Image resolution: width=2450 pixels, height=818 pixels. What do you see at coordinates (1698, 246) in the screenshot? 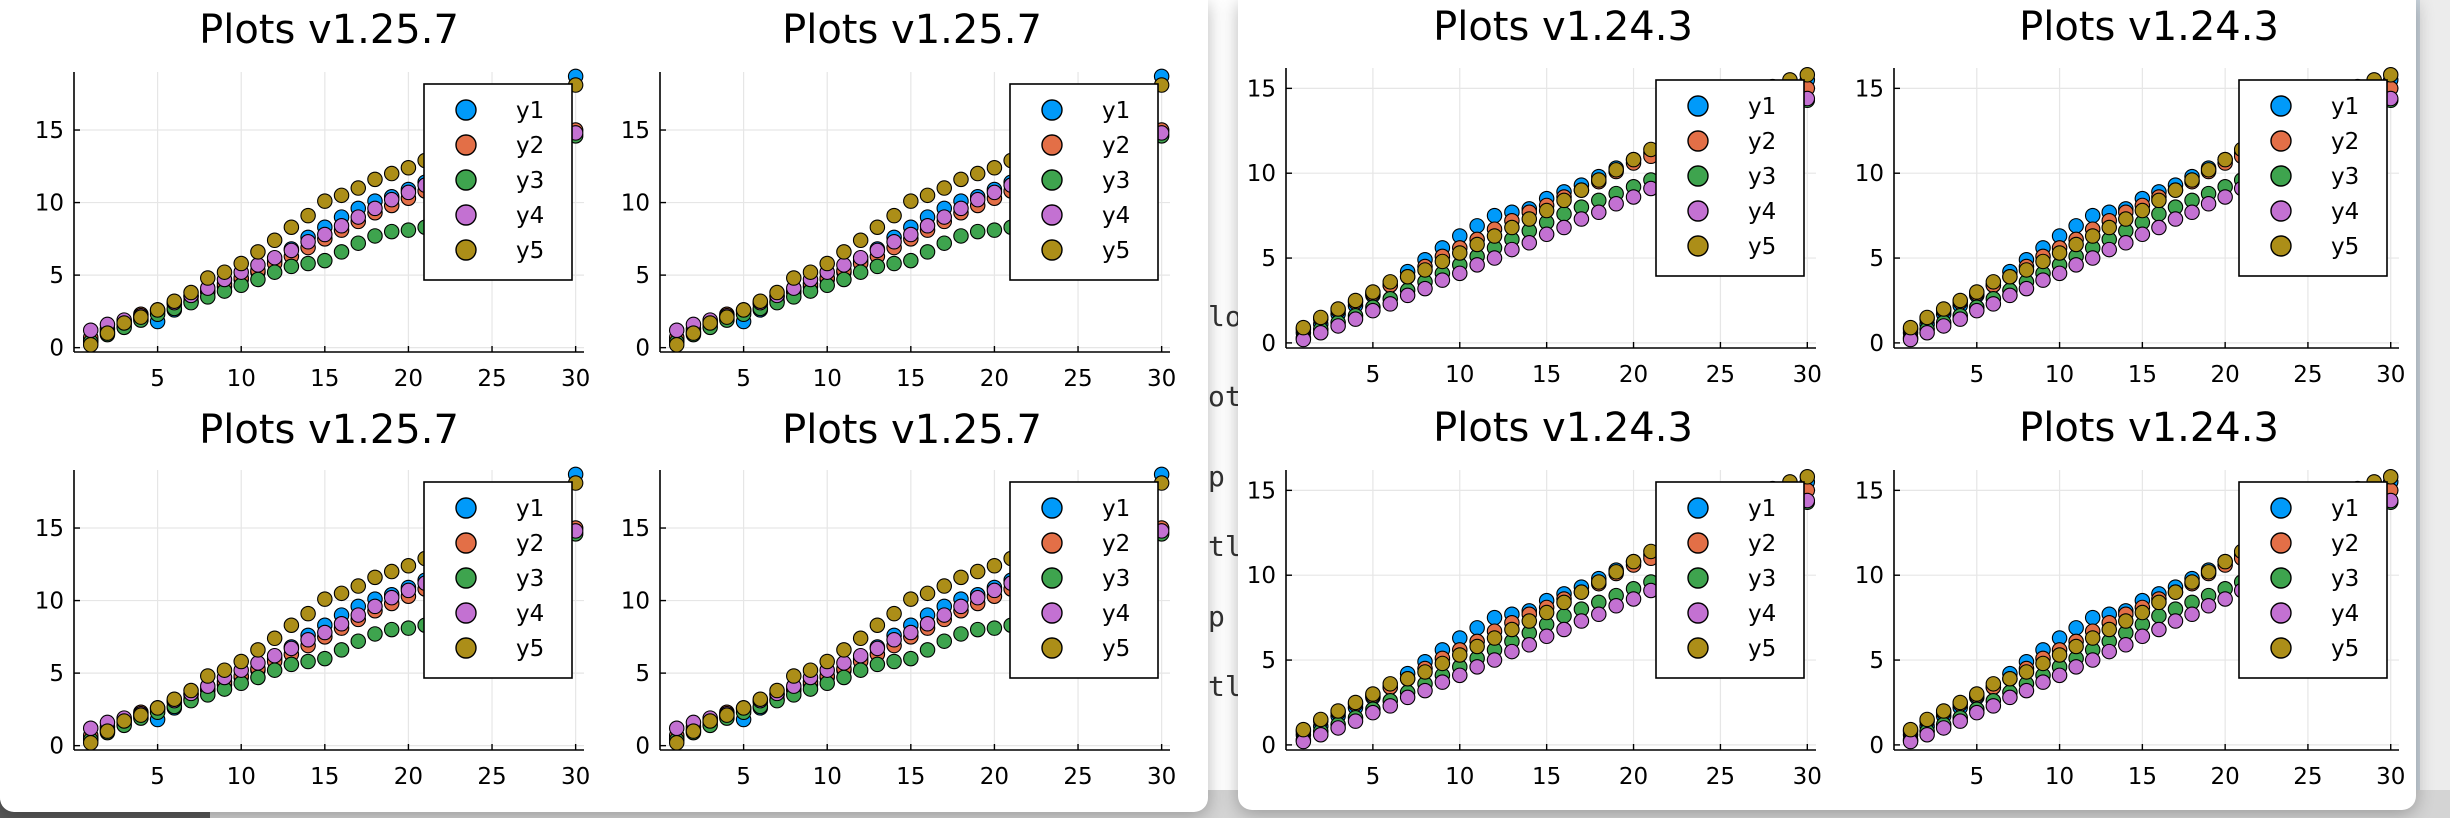
I see `legend-marker-y5` at bounding box center [1698, 246].